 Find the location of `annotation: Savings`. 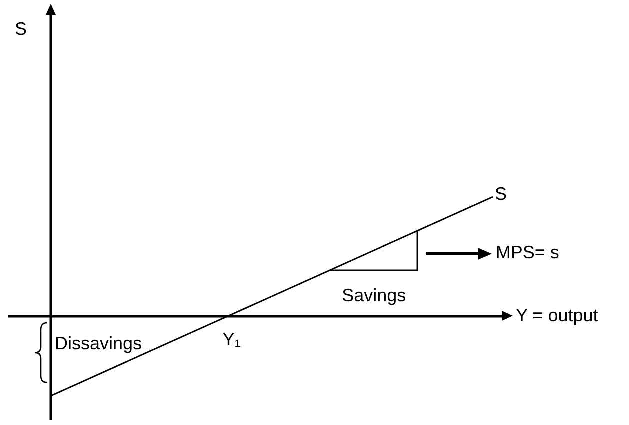

annotation: Savings is located at coordinates (374, 295).